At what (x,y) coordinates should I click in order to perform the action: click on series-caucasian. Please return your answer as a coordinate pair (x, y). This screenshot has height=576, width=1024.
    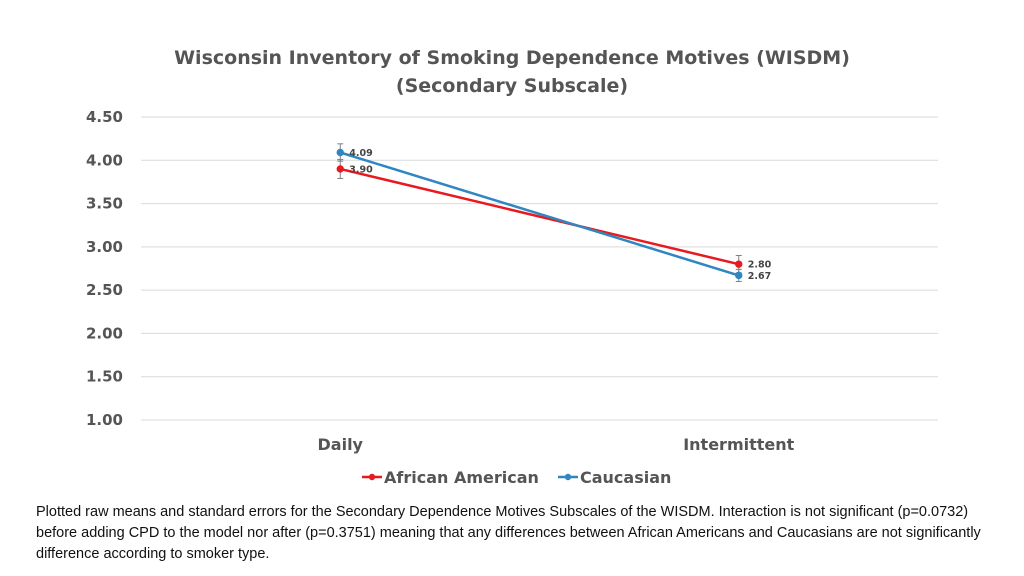
    Looking at the image, I should click on (539, 212).